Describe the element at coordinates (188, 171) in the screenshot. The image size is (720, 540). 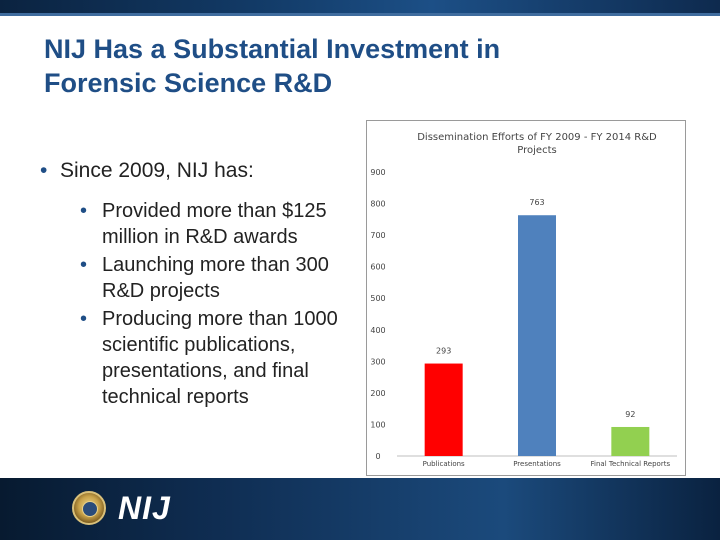
I see `bullet-main: Since 2009, NIJ has:` at that location.